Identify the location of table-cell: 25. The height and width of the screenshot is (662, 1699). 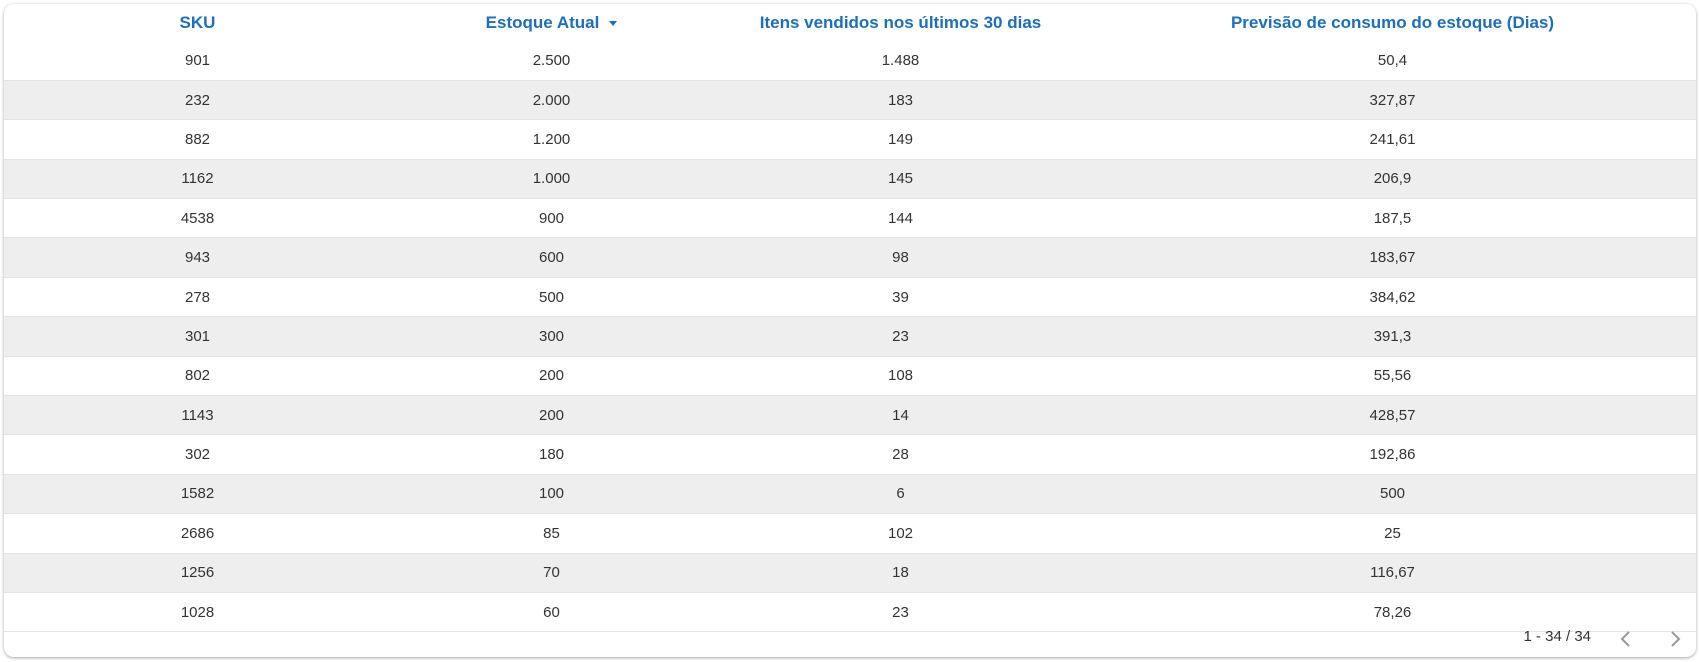
(1392, 533).